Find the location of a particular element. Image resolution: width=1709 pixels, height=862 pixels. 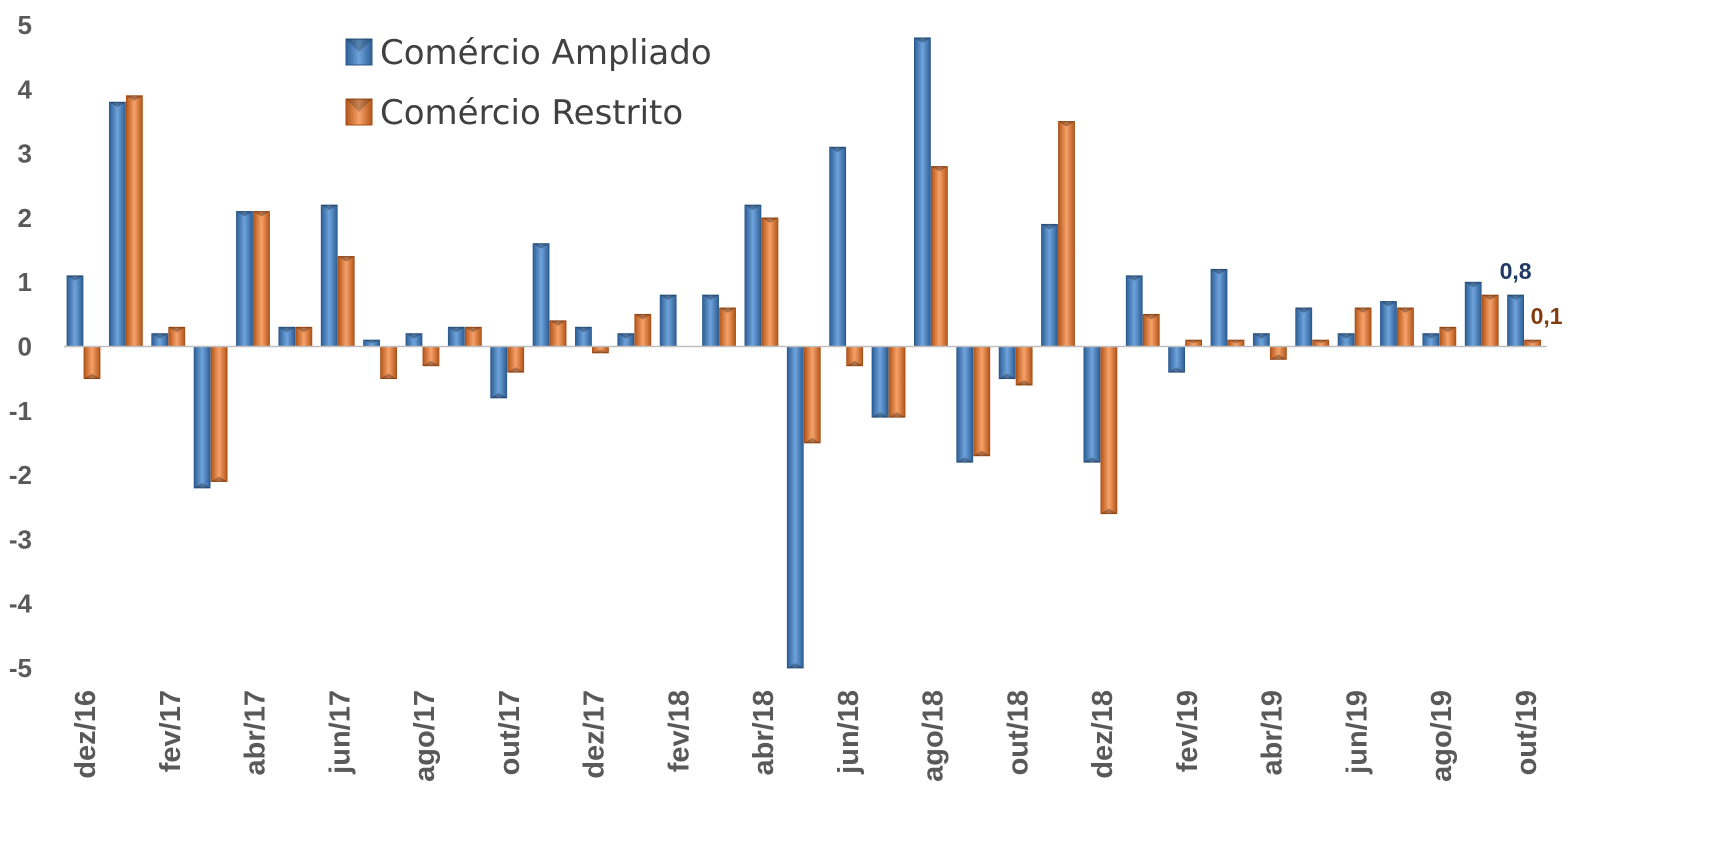

y-tick-label: 1 is located at coordinates (25, 282).